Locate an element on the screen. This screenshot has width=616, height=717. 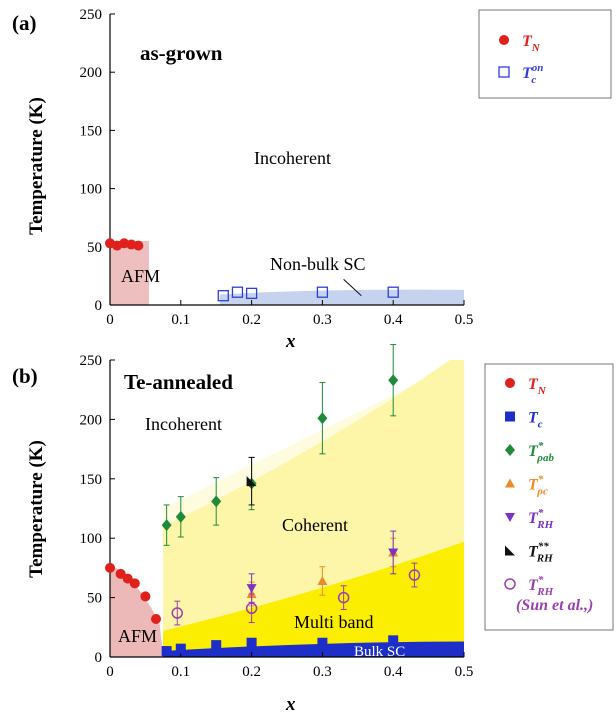
non-bulk-sc-region is located at coordinates (341, 297).